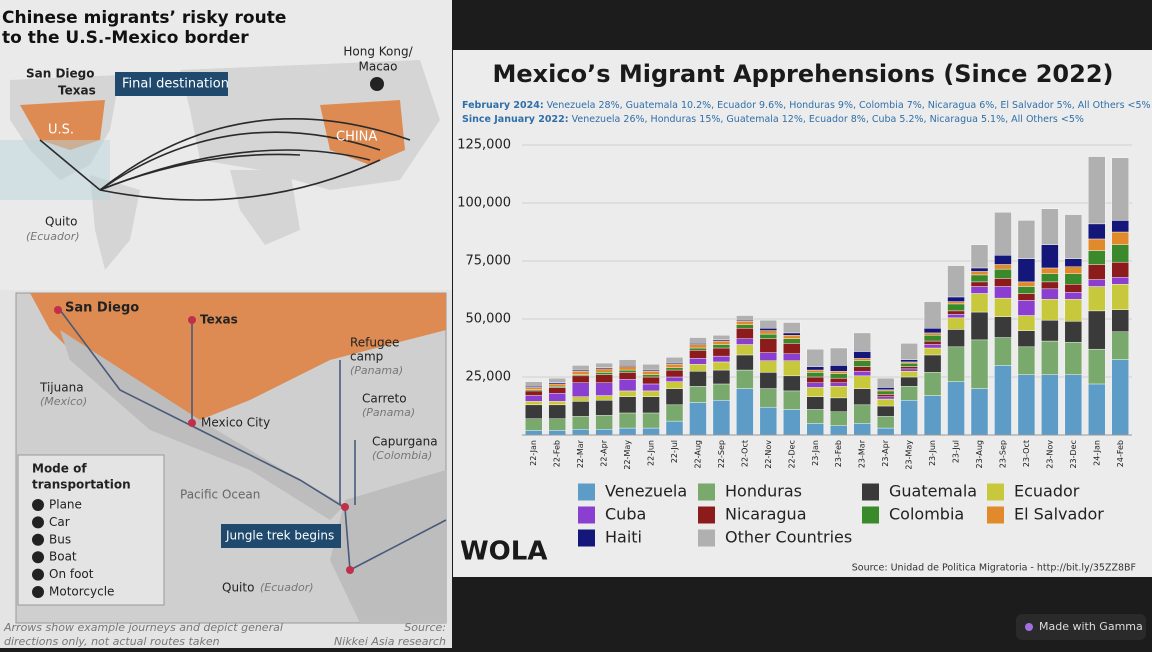  I want to click on mode-label: On foot, so click(71, 574).